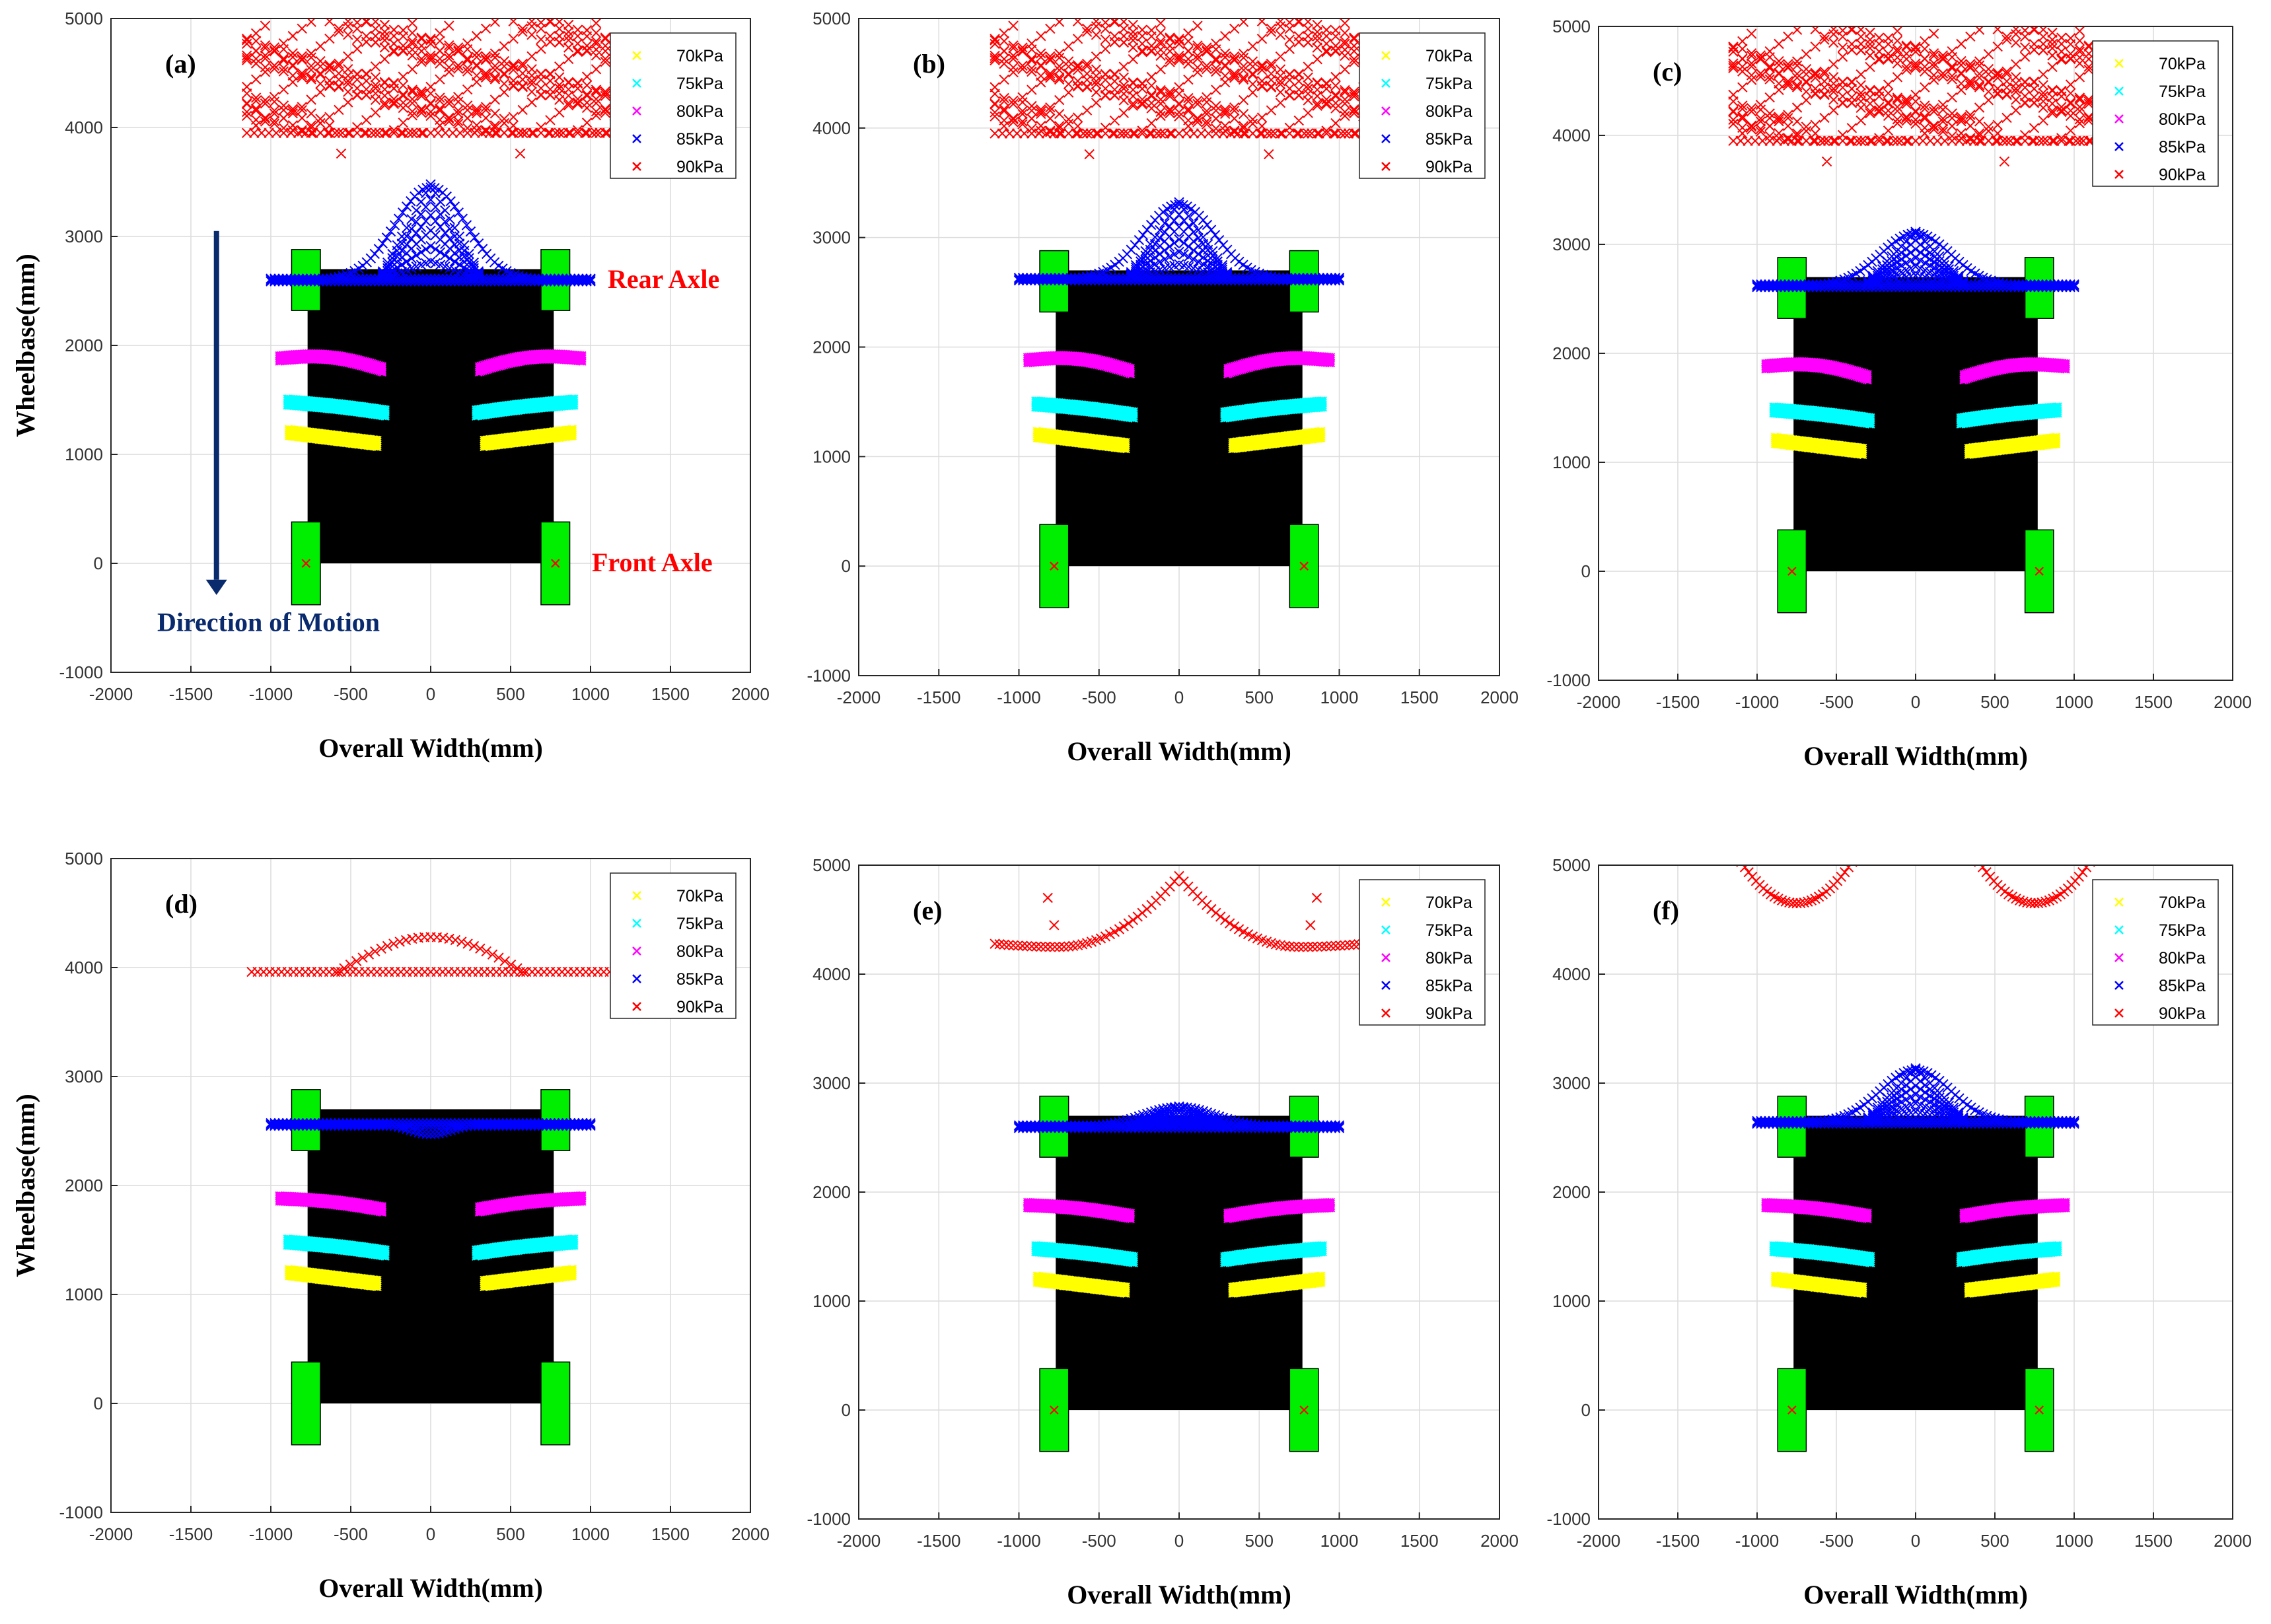 This screenshot has width=2271, height=1624. Describe the element at coordinates (2153, 702) in the screenshot. I see `x-tick-label: 1500` at that location.